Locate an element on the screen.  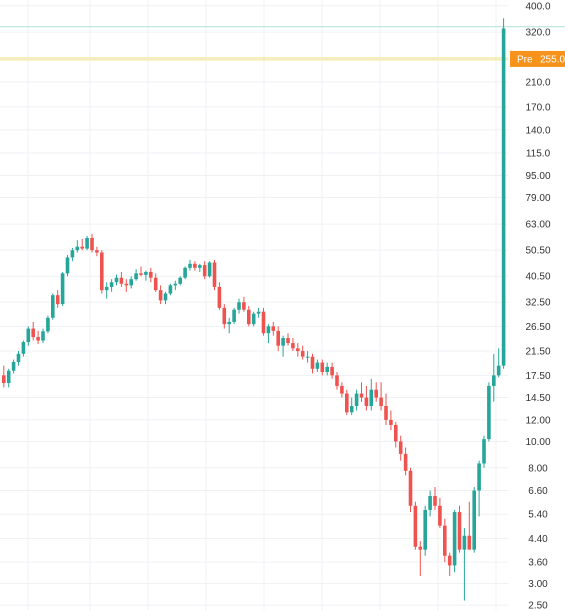
y-tick-label: 21.50 is located at coordinates (537, 352).